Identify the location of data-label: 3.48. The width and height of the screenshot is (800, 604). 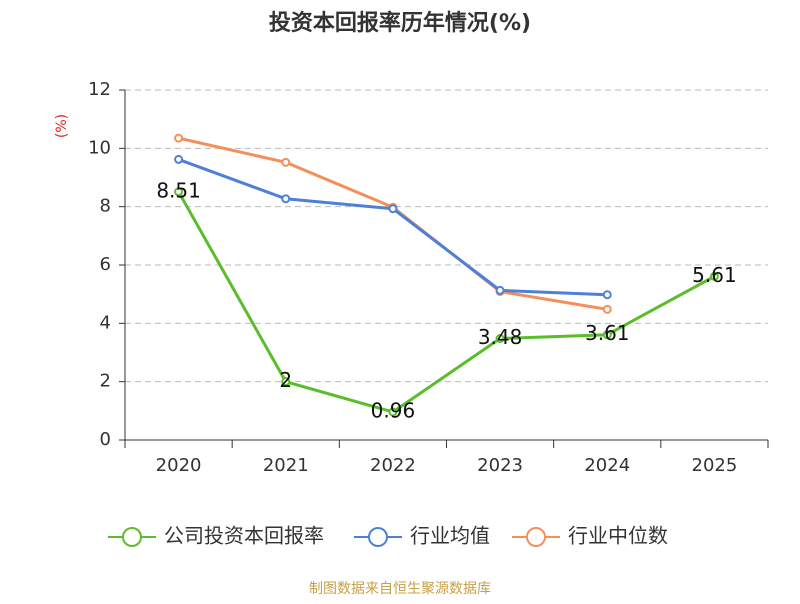
(500, 337).